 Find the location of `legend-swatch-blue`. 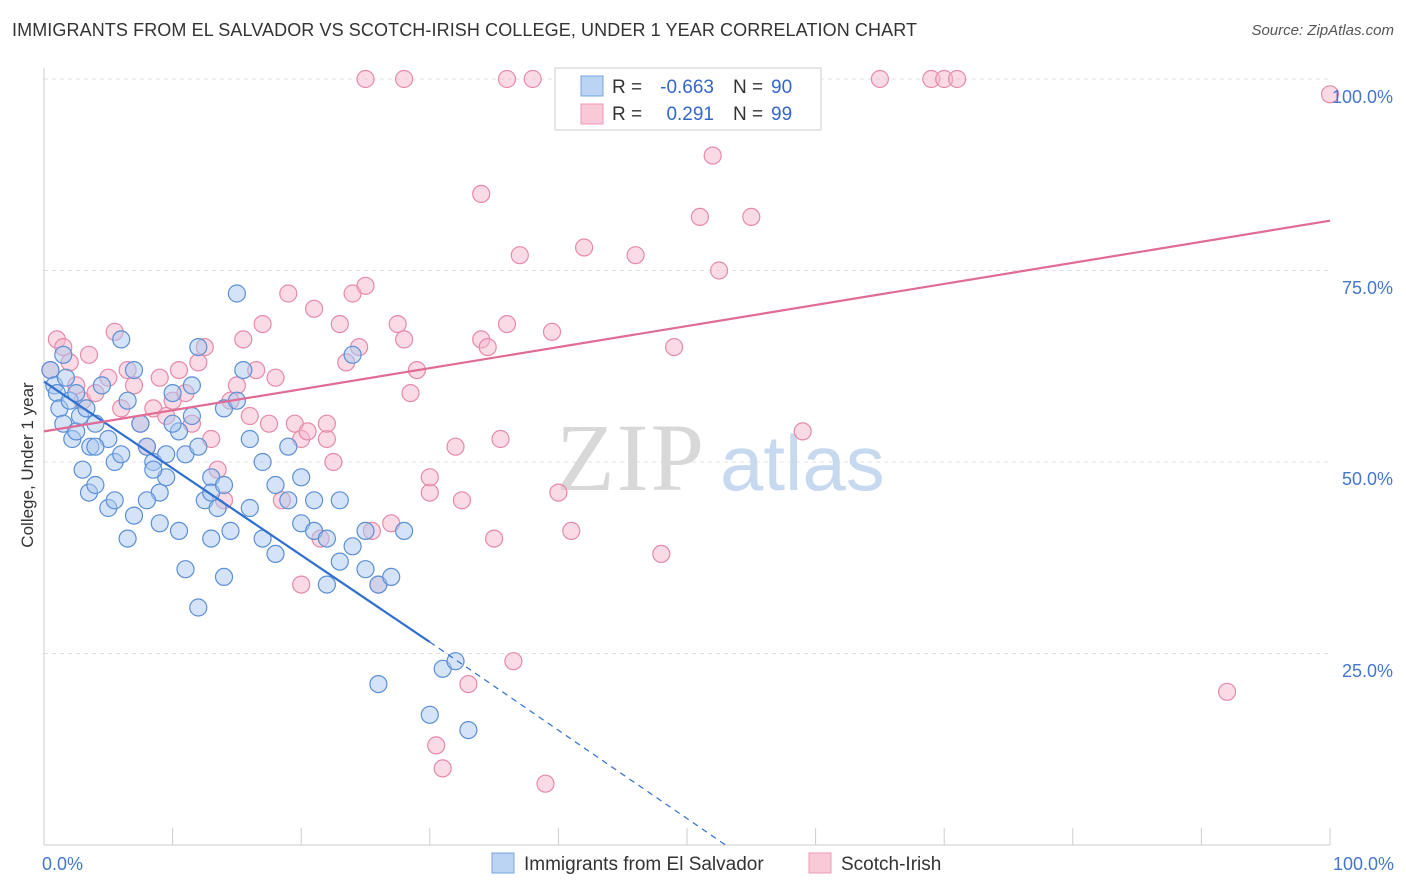

legend-swatch-blue is located at coordinates (592, 86).